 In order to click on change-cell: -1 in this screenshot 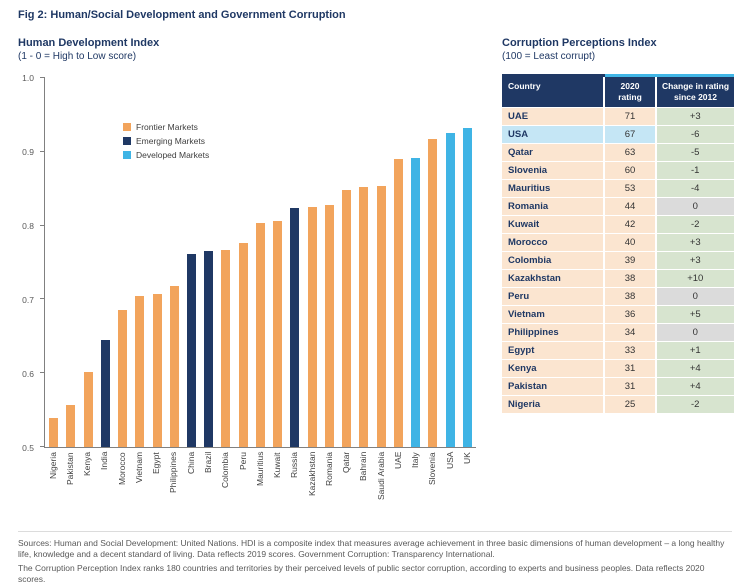, I will do `click(695, 171)`.